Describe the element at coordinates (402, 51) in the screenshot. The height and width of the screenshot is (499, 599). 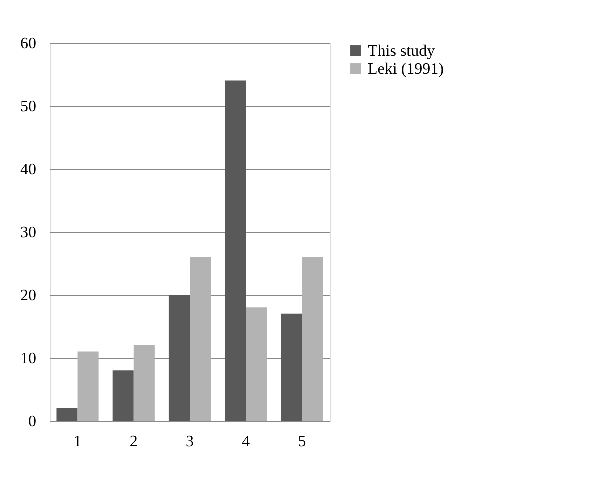
I see `legend-label: This study` at that location.